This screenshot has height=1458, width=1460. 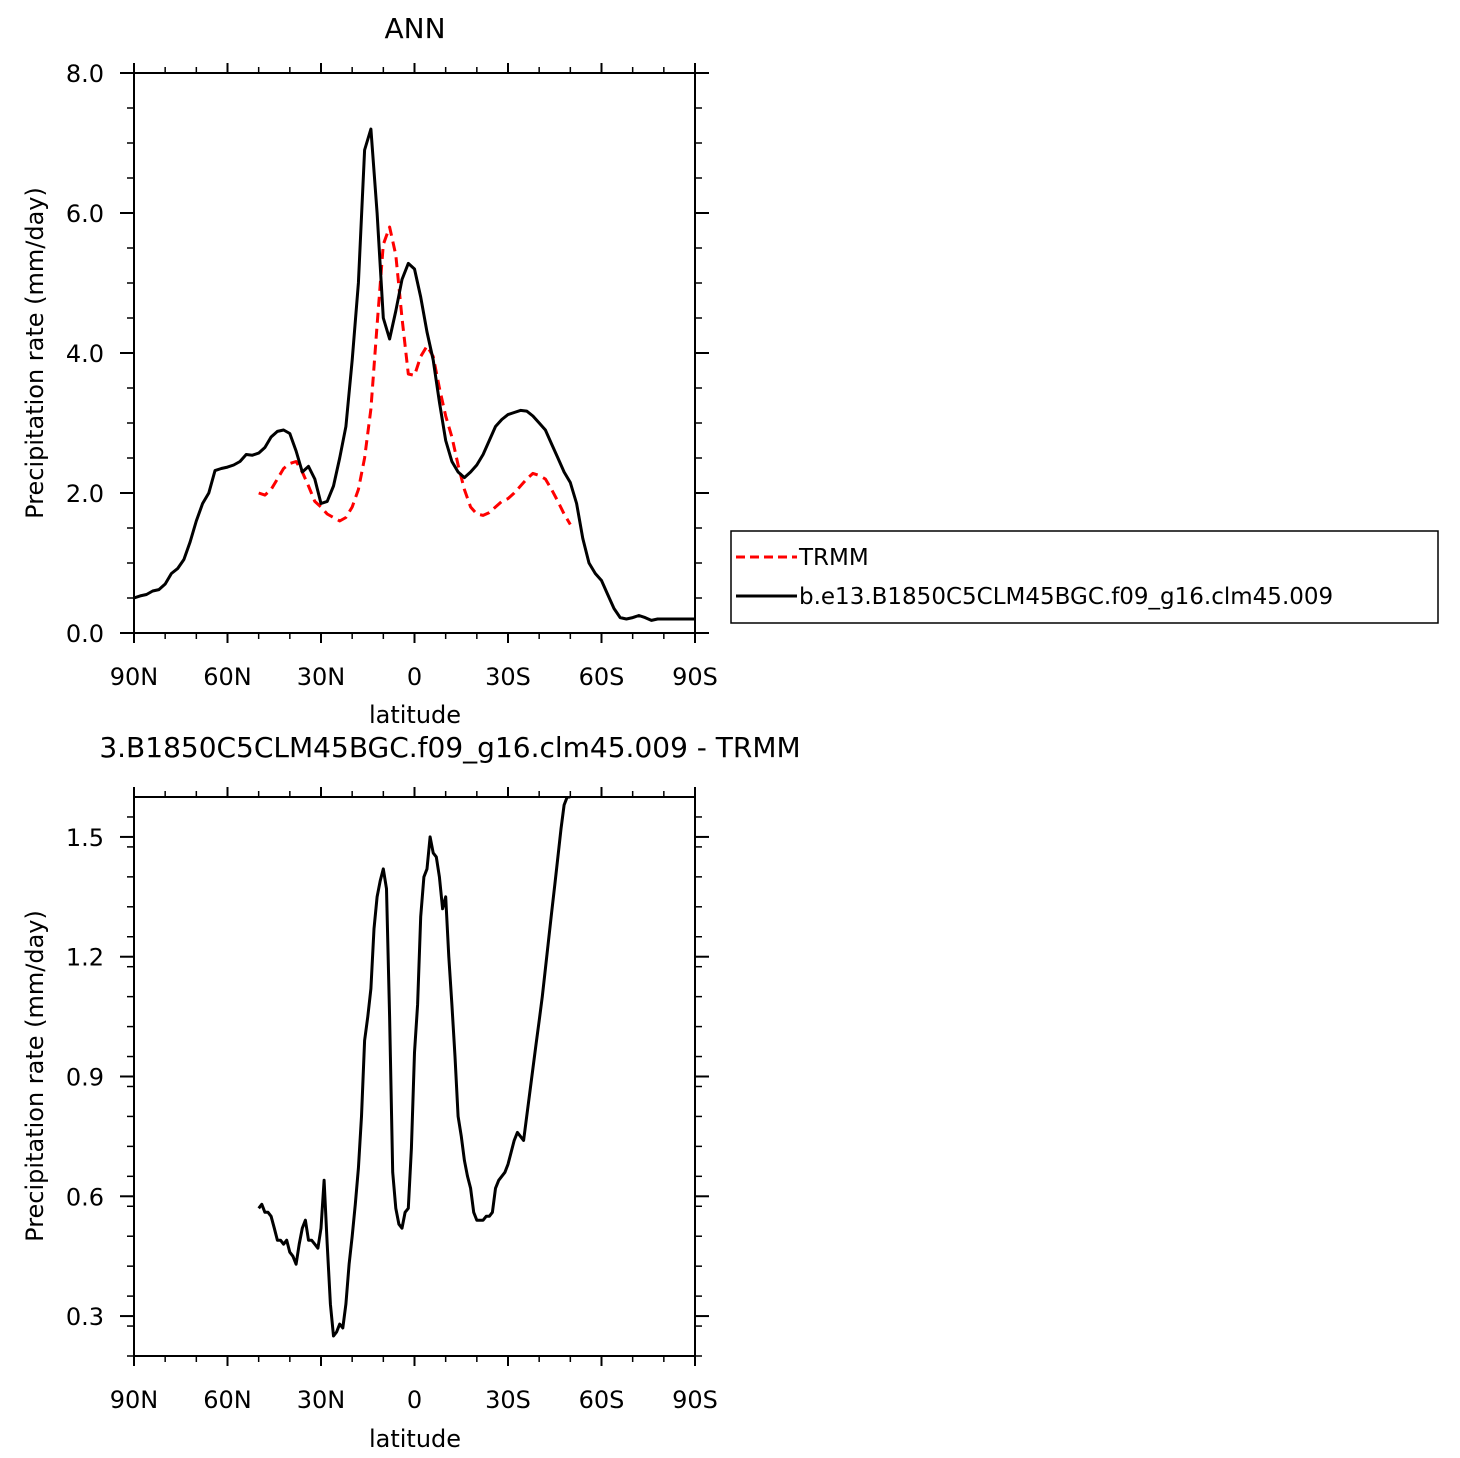 I want to click on bottom-y-tick-label: 0.6, so click(x=85, y=1197).